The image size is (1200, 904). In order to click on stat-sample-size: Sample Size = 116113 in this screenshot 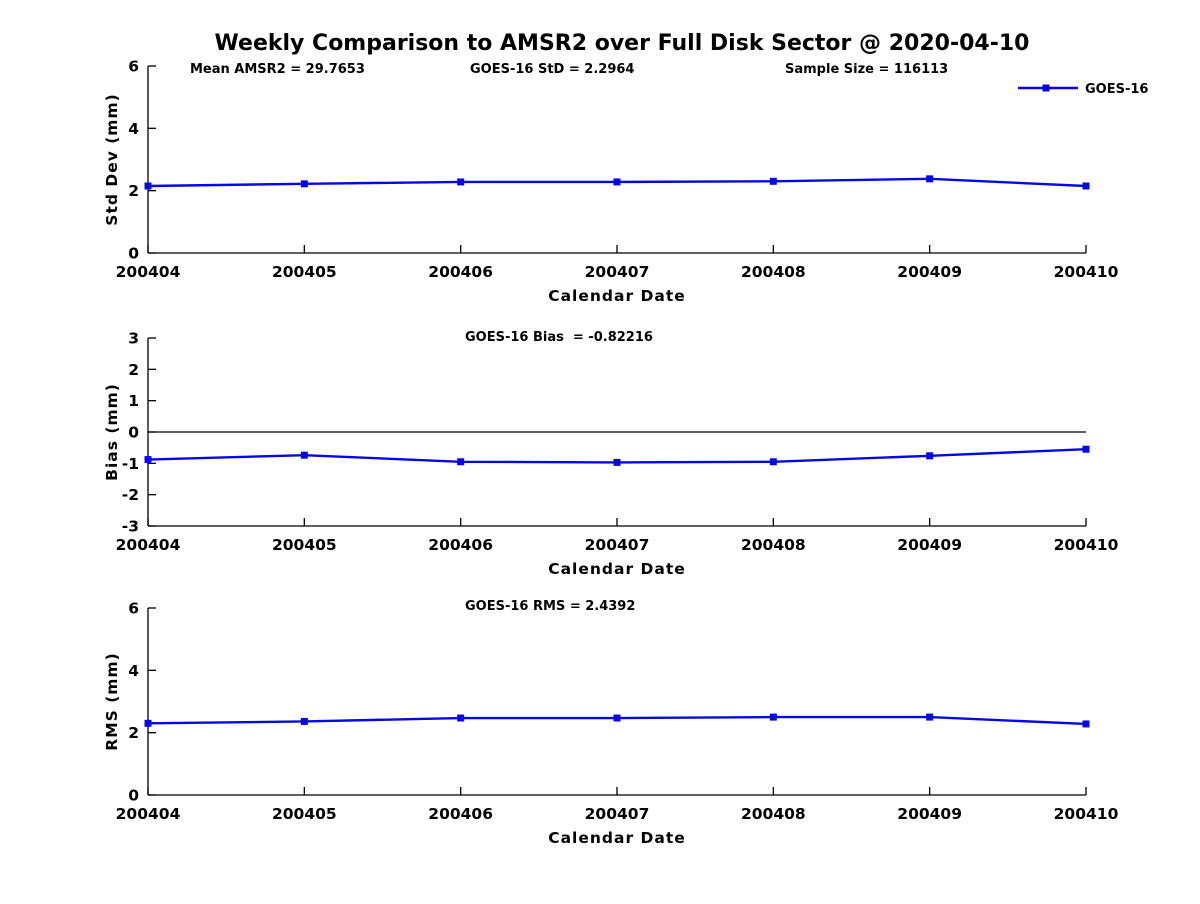, I will do `click(866, 69)`.